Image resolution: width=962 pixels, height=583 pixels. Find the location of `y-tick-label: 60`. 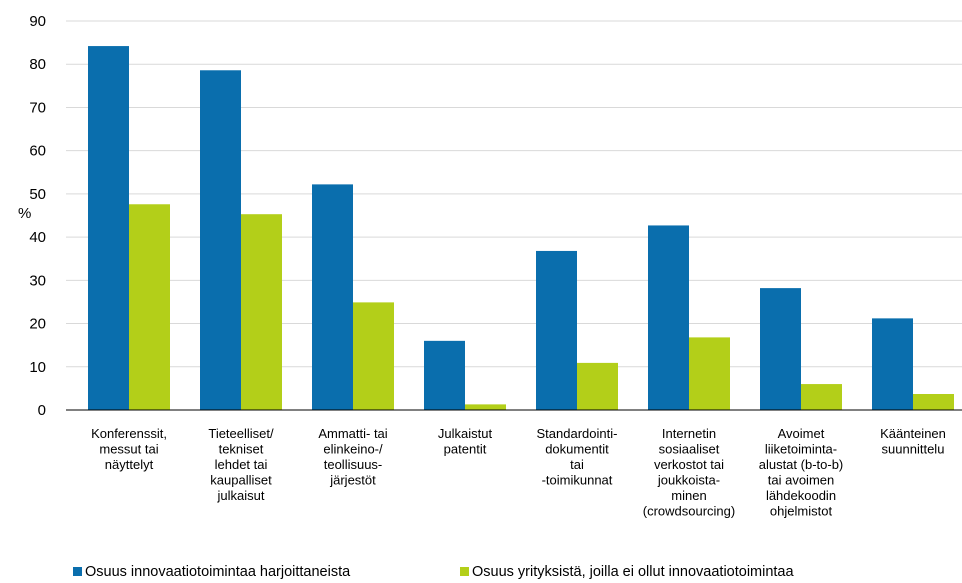

y-tick-label: 60 is located at coordinates (37, 151).